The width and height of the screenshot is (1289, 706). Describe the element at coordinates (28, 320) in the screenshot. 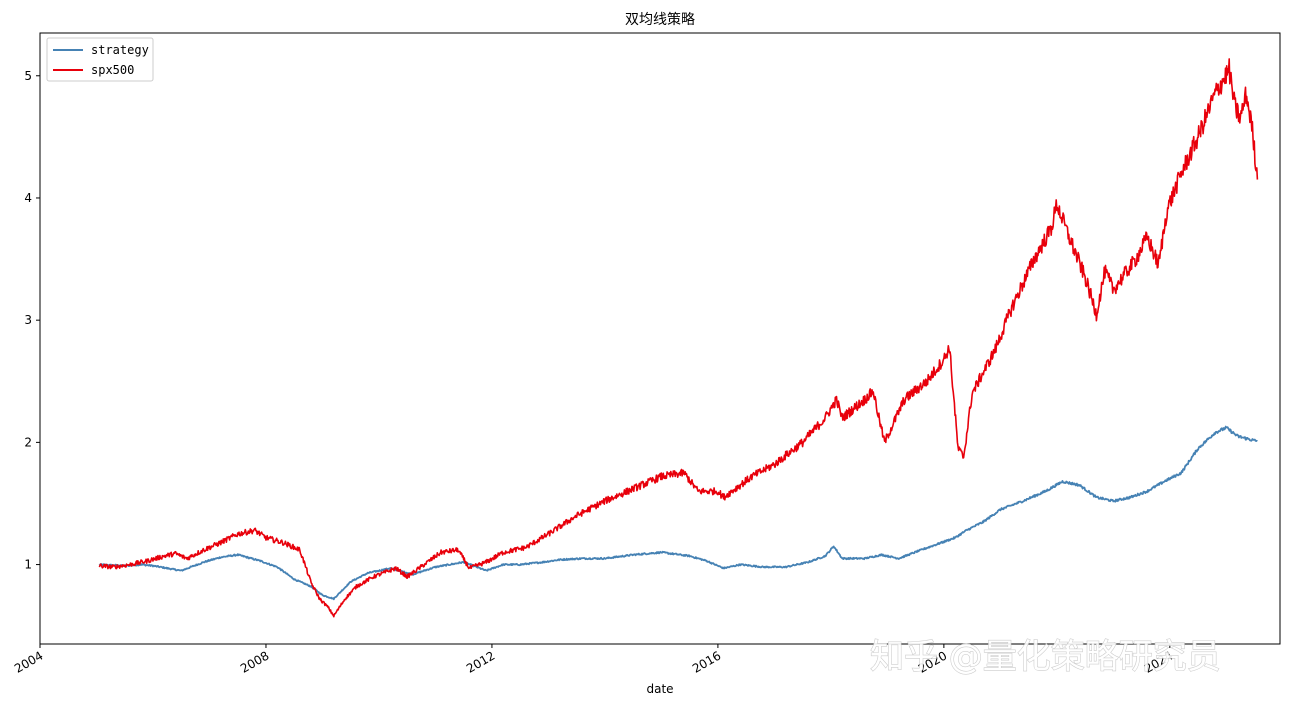

I see `y-tick-label-3: 3` at that location.